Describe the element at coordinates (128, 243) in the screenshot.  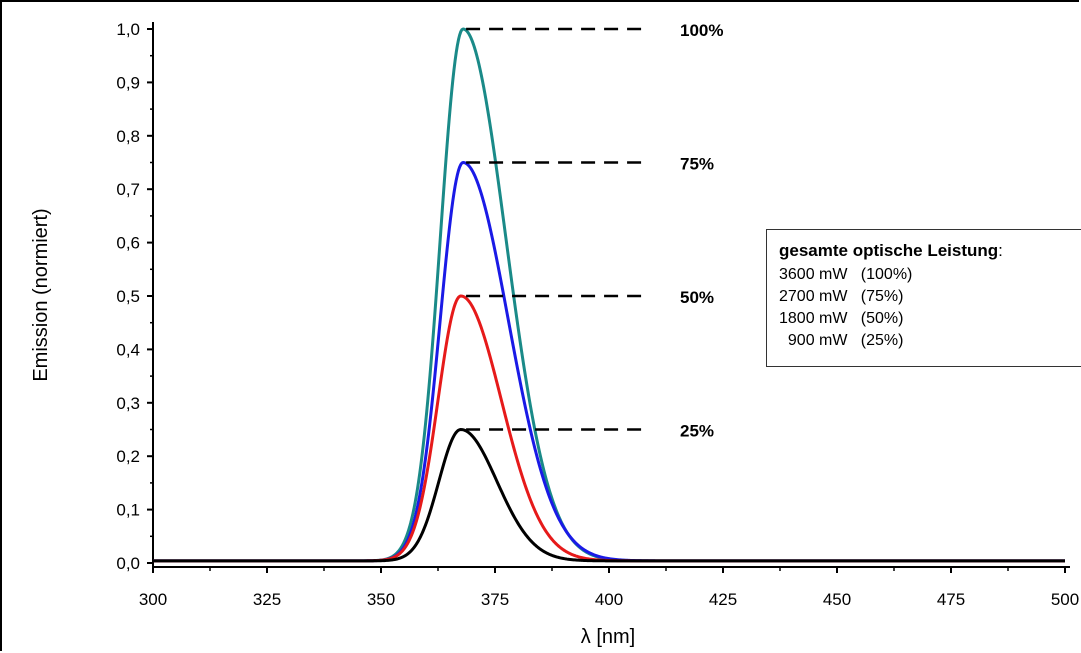
I see `y-tick-label: 0,6` at that location.